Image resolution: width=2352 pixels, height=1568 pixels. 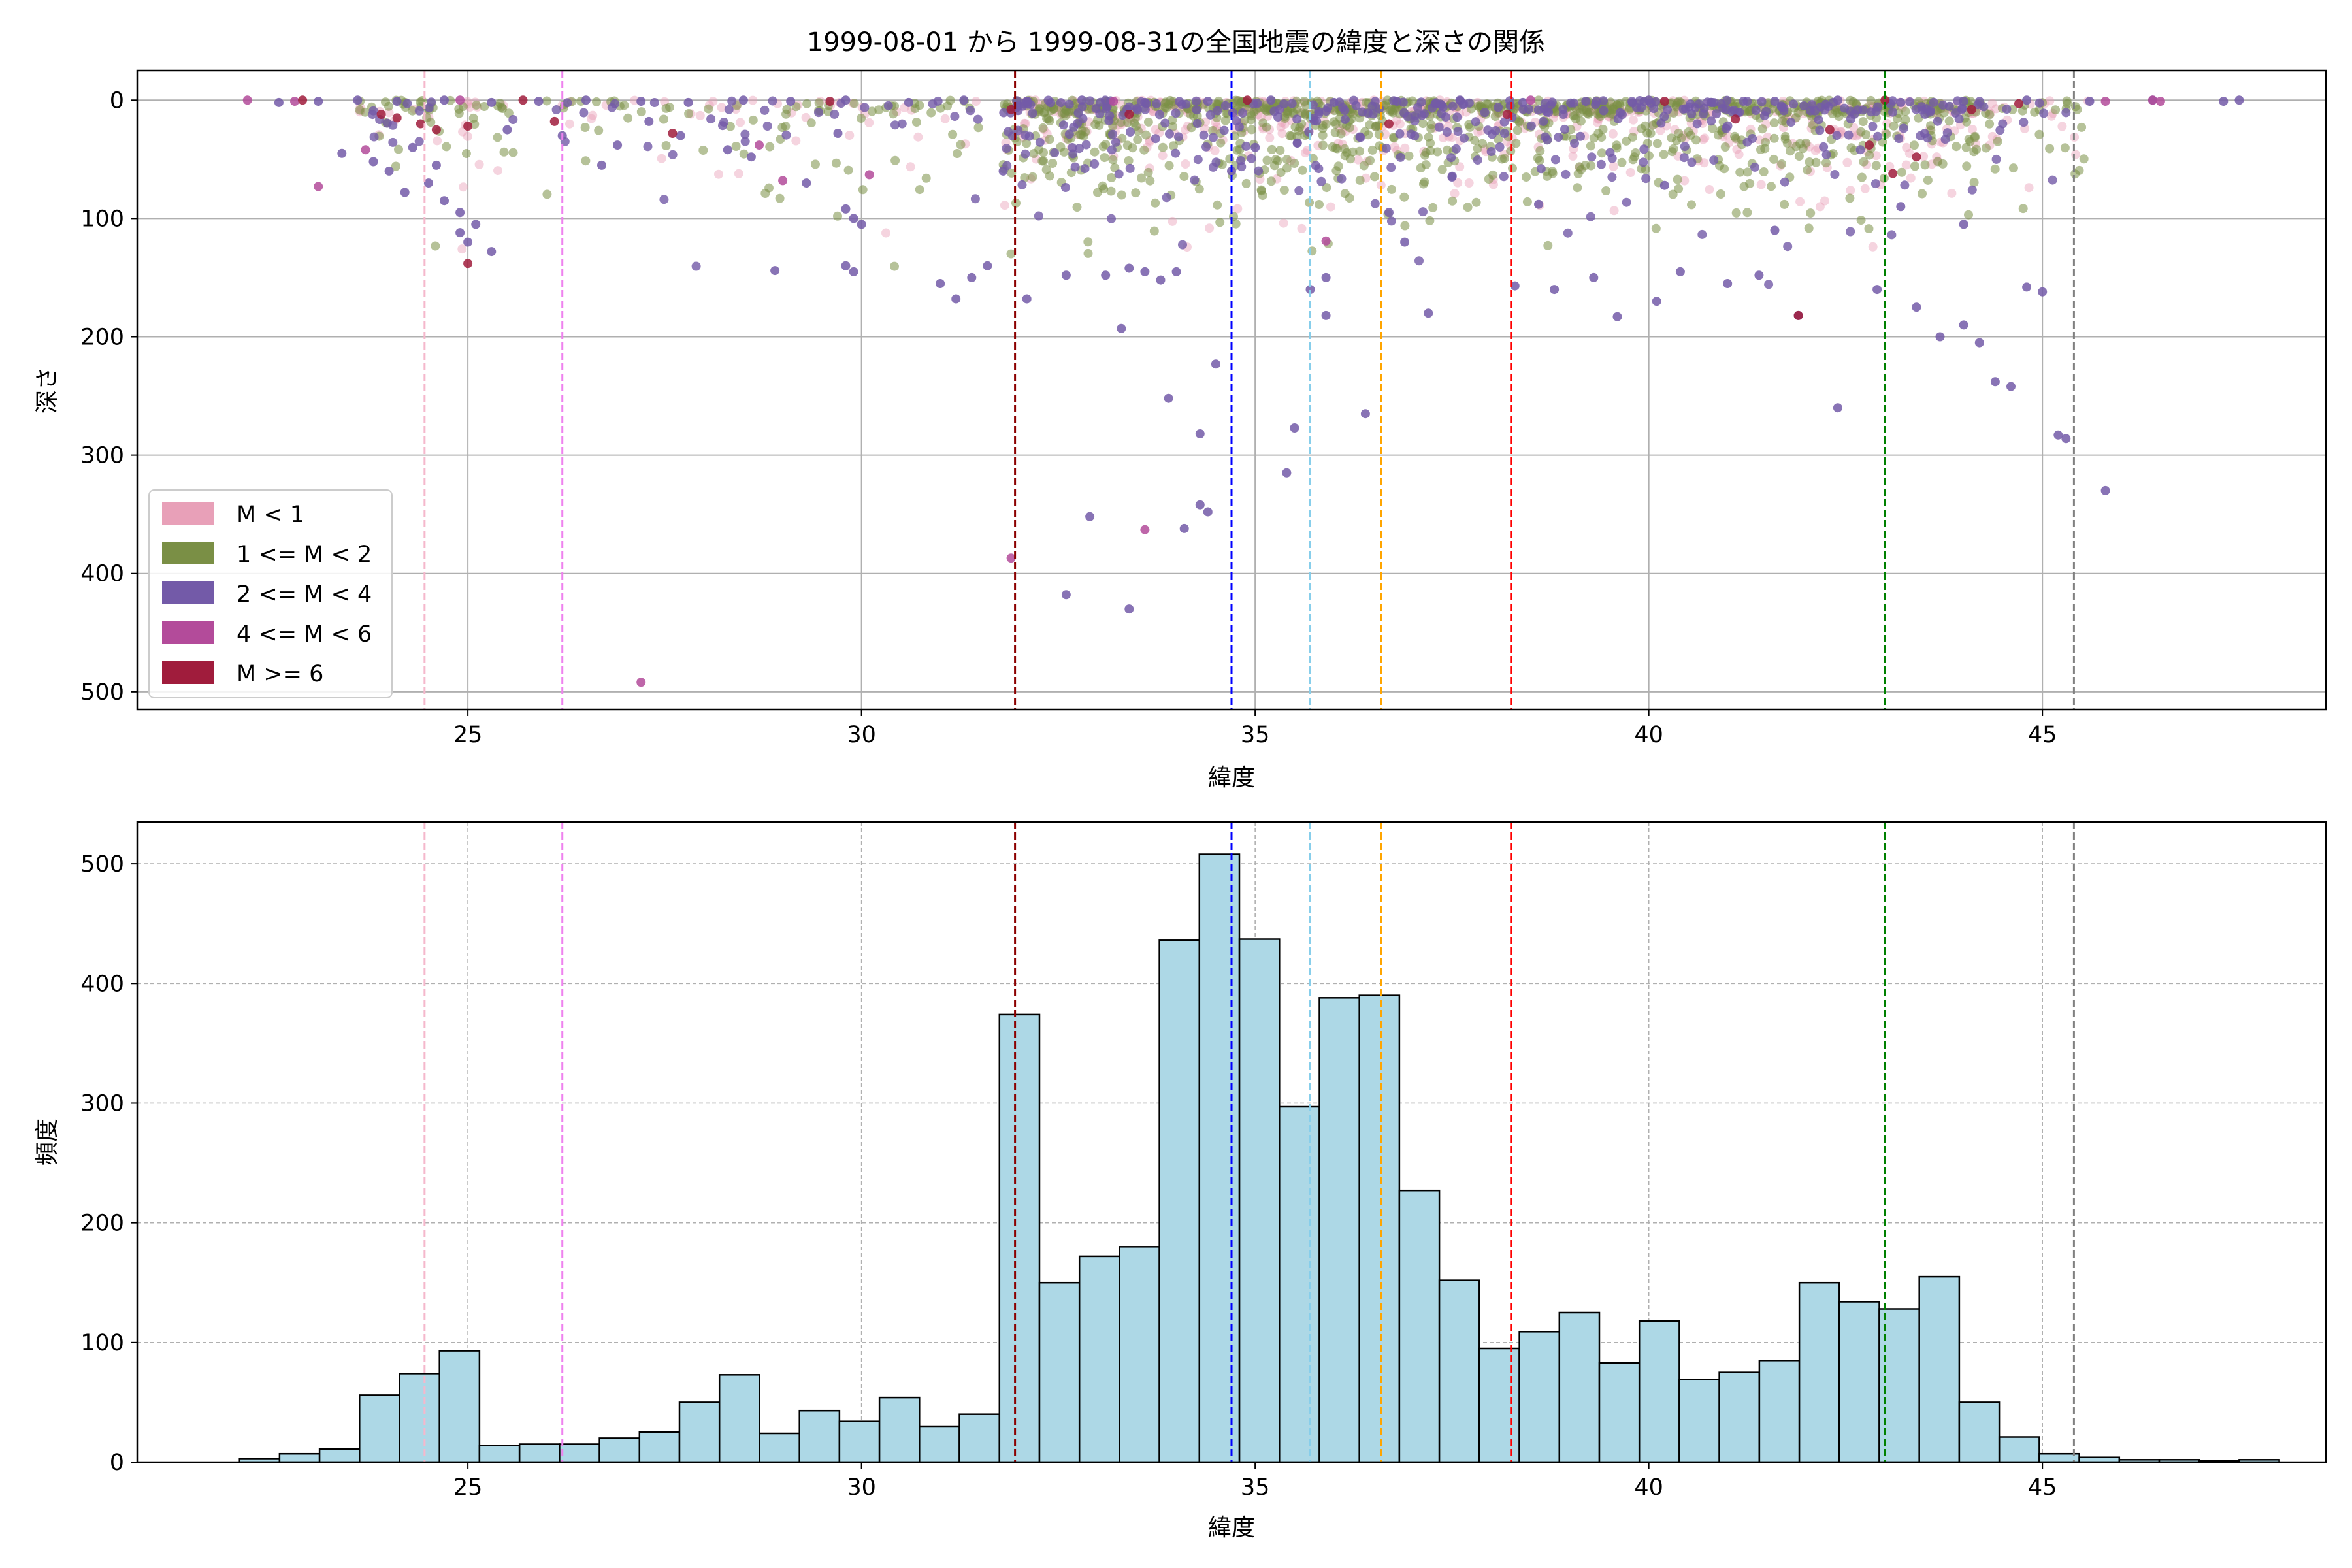 What do you see at coordinates (468, 735) in the screenshot?
I see `x-tick-label: 25` at bounding box center [468, 735].